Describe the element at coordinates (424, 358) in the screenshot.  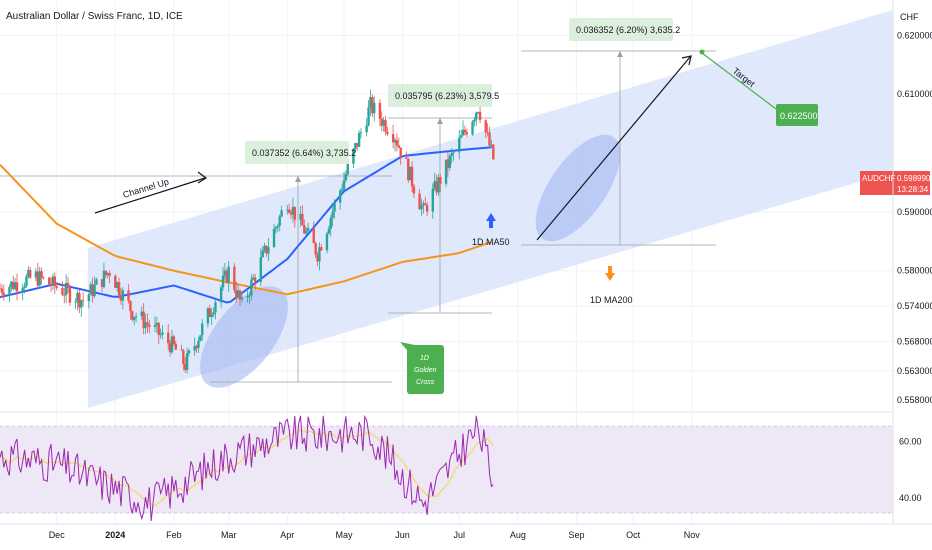
I see `golden-cross-line-1: 1D` at that location.